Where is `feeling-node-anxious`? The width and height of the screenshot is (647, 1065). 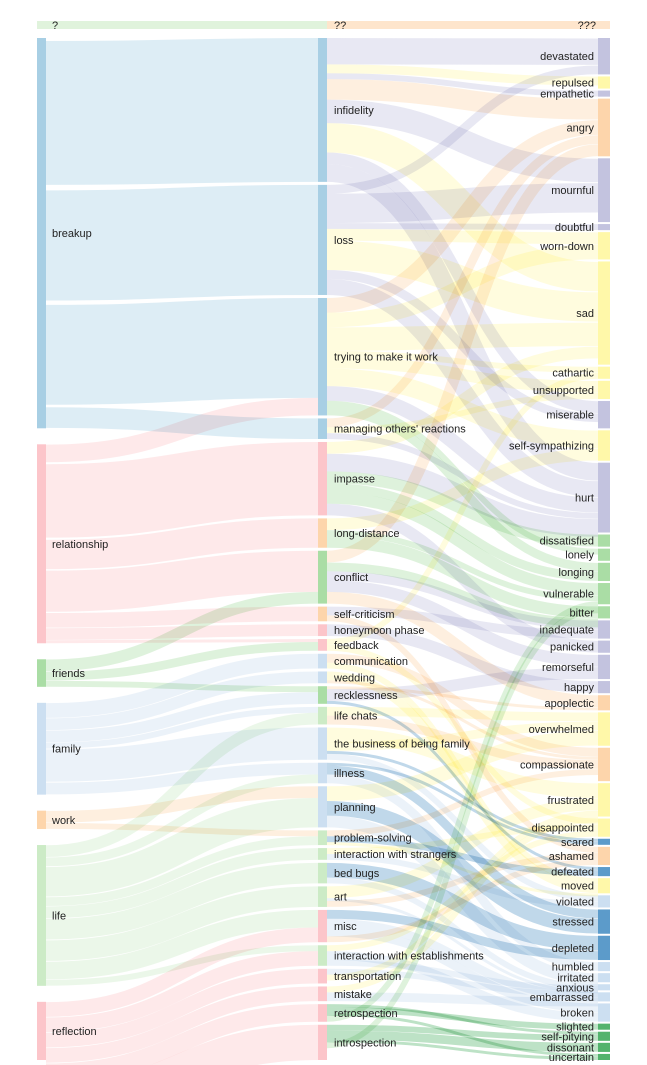
feeling-node-anxious is located at coordinates (604, 987).